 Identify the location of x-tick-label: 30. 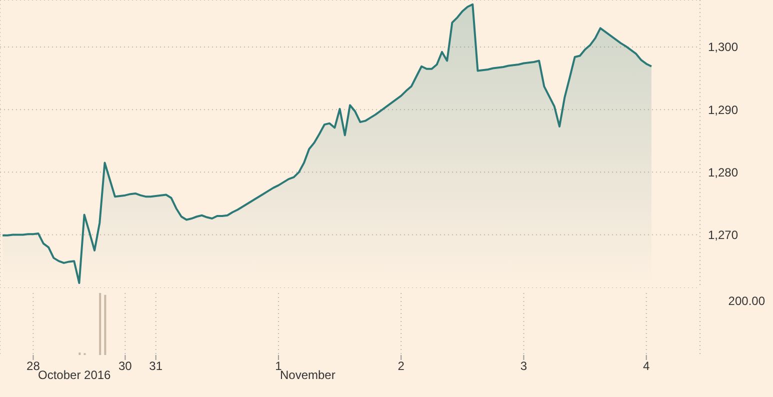
(125, 366).